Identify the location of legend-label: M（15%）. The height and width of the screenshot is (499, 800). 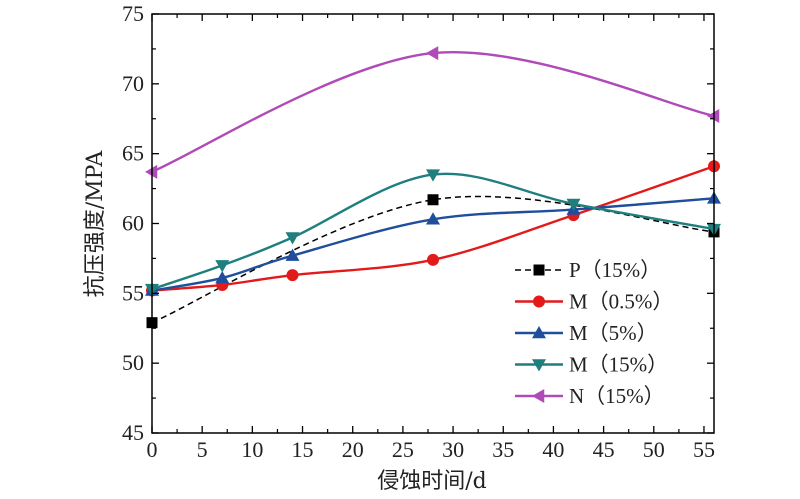
(618, 365).